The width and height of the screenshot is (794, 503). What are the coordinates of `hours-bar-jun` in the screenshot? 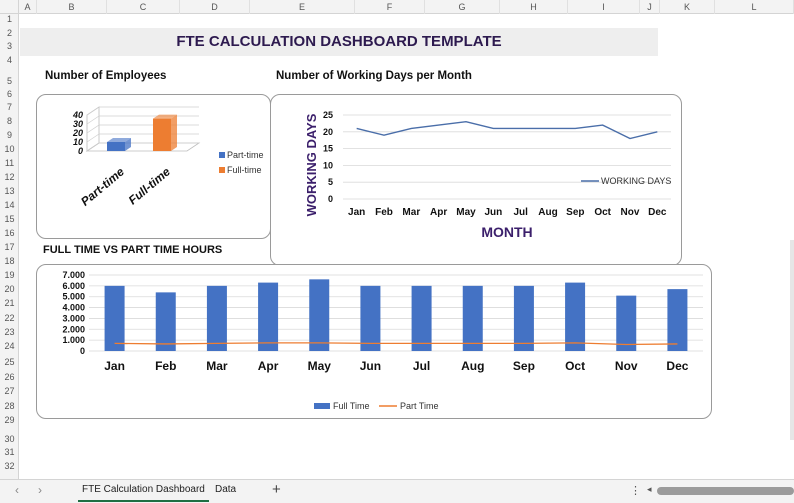 It's located at (370, 318).